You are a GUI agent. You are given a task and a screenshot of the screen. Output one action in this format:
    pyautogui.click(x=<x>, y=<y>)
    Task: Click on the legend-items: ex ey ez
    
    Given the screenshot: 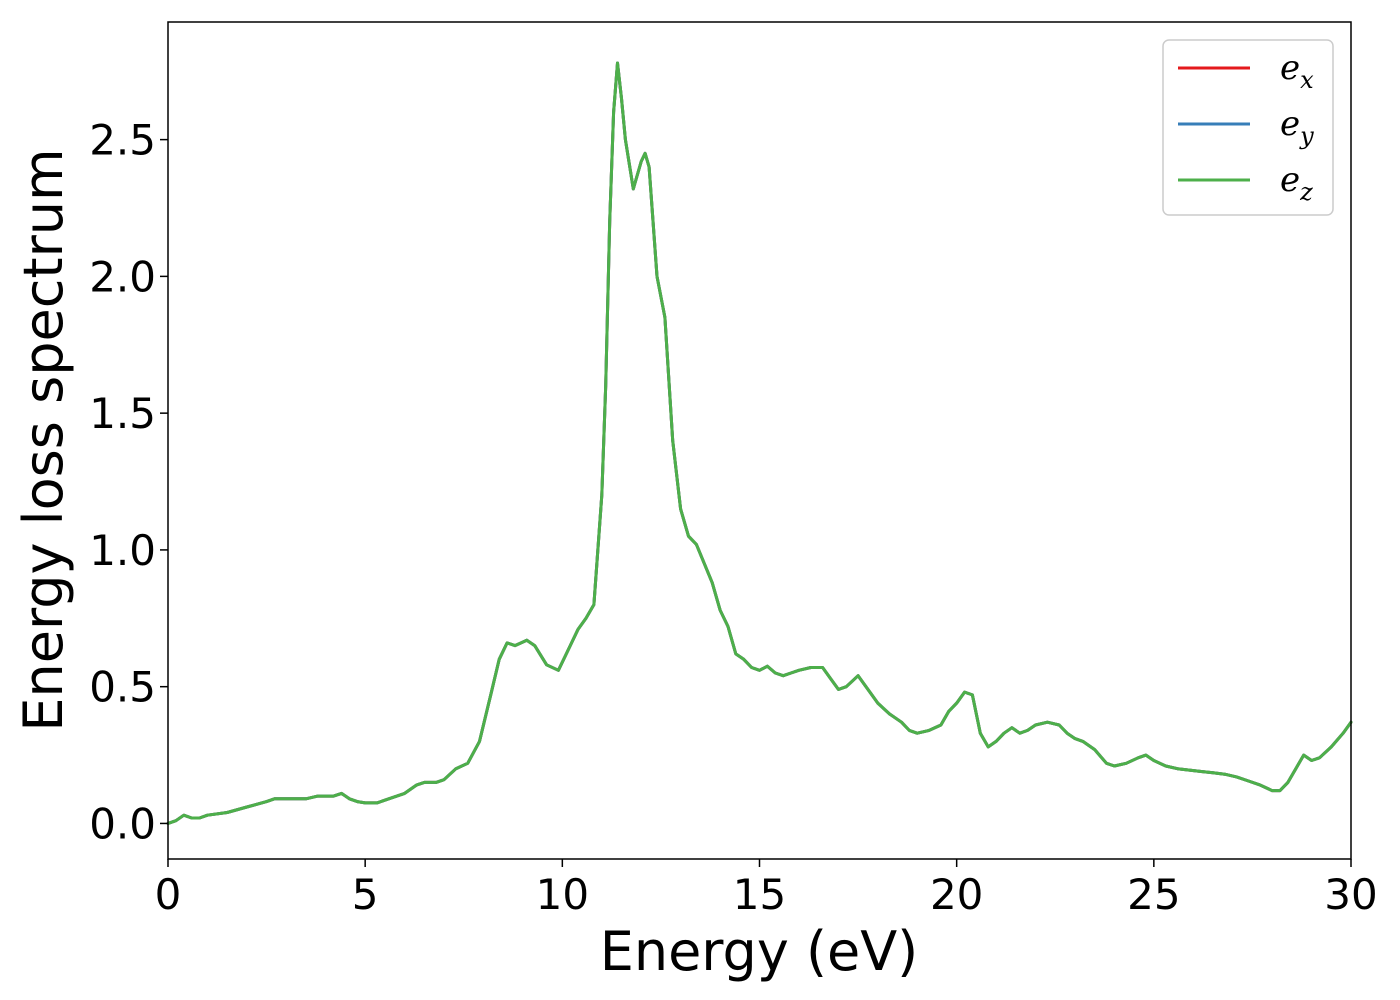 What is the action you would take?
    pyautogui.click(x=1246, y=127)
    